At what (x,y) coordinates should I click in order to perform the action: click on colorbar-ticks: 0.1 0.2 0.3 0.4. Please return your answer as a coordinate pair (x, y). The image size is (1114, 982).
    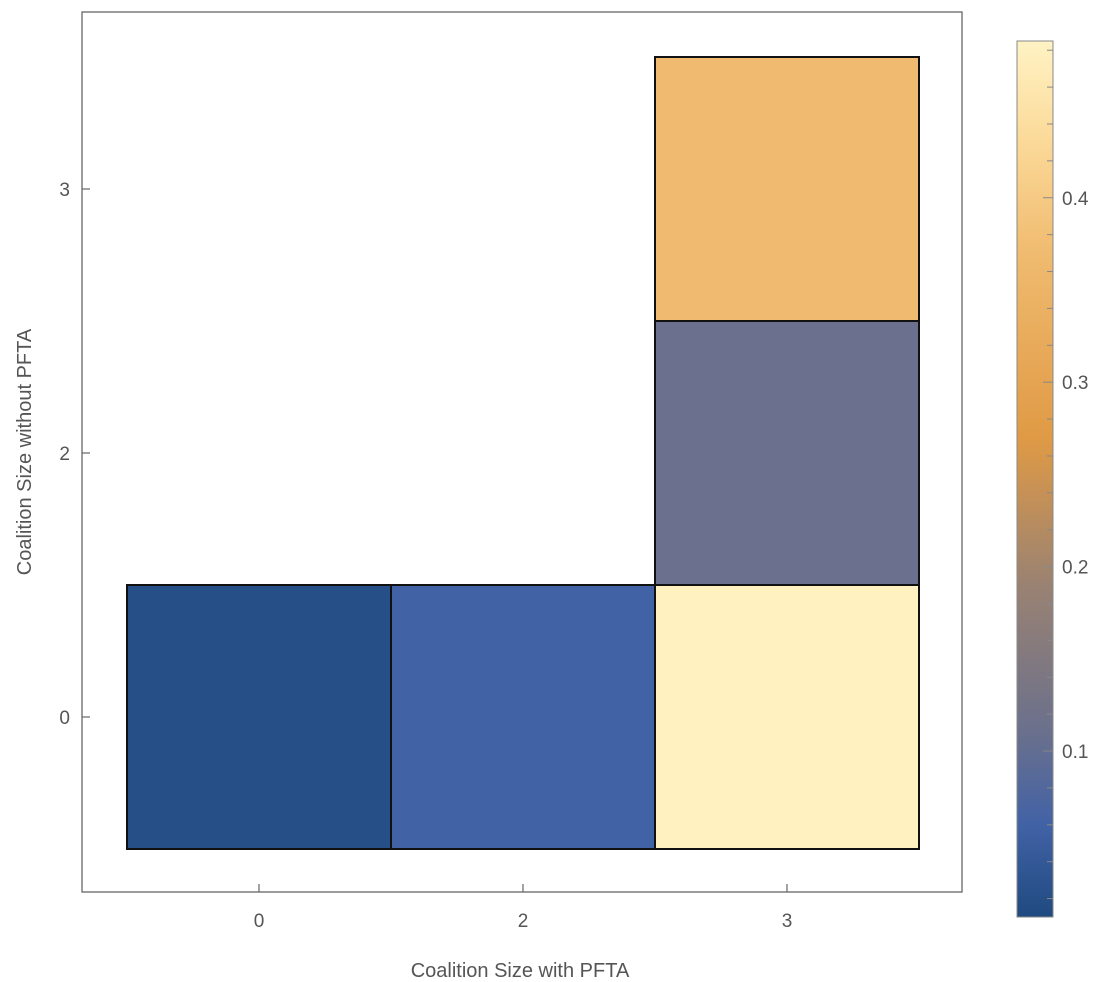
    Looking at the image, I should click on (1066, 474).